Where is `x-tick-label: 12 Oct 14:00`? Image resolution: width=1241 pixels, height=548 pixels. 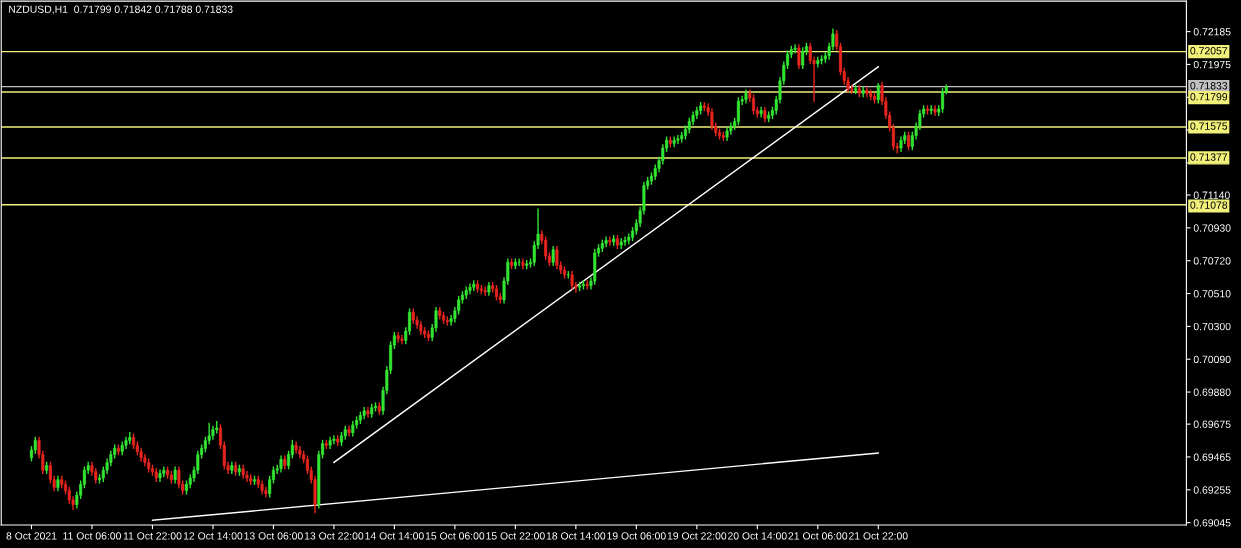
x-tick-label: 12 Oct 14:00 is located at coordinates (213, 536).